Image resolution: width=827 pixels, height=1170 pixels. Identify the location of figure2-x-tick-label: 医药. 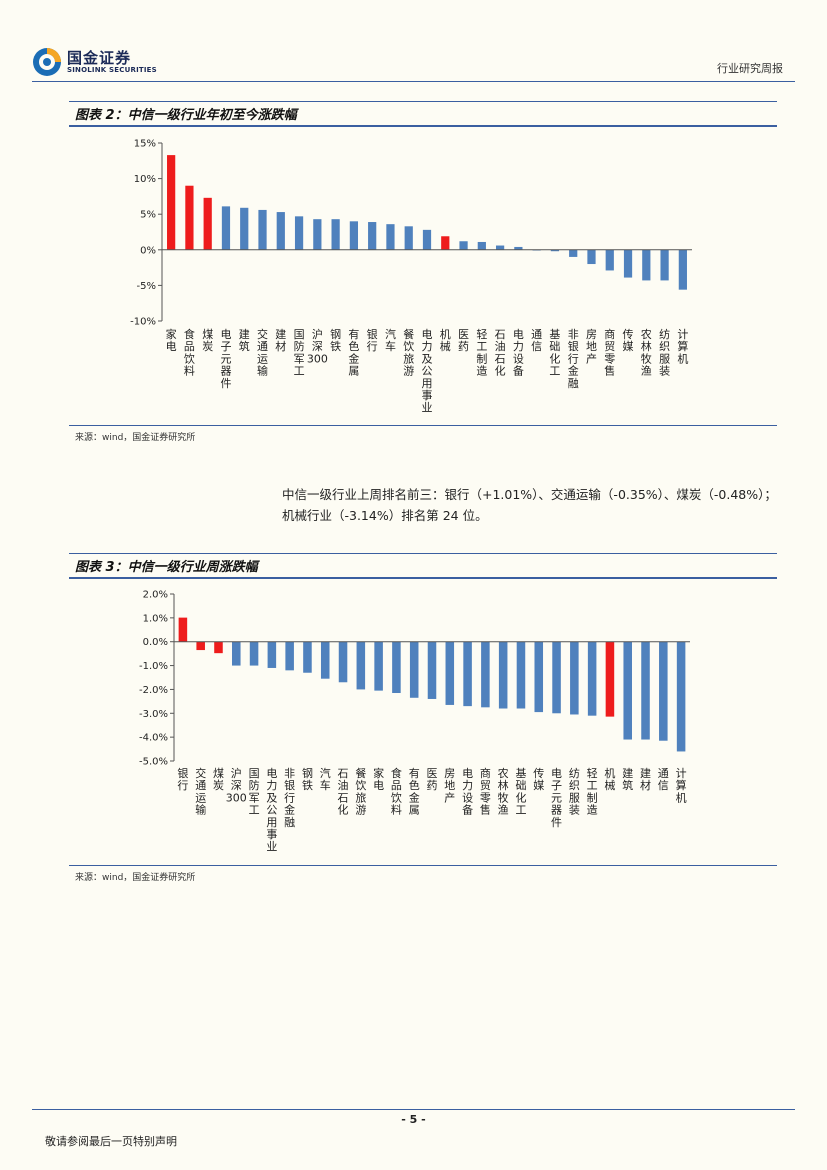
(463, 340).